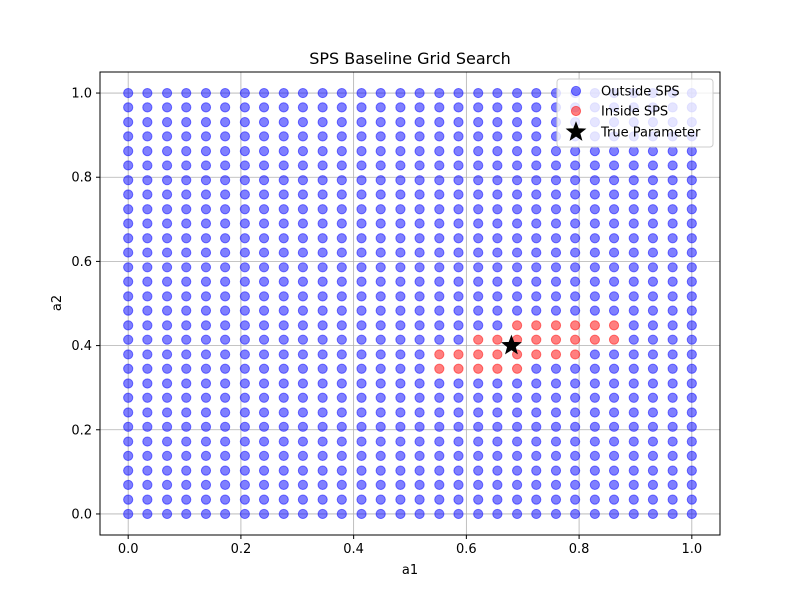 Image resolution: width=800 pixels, height=604 pixels. What do you see at coordinates (634, 112) in the screenshot?
I see `legend-label: Inside SPS` at bounding box center [634, 112].